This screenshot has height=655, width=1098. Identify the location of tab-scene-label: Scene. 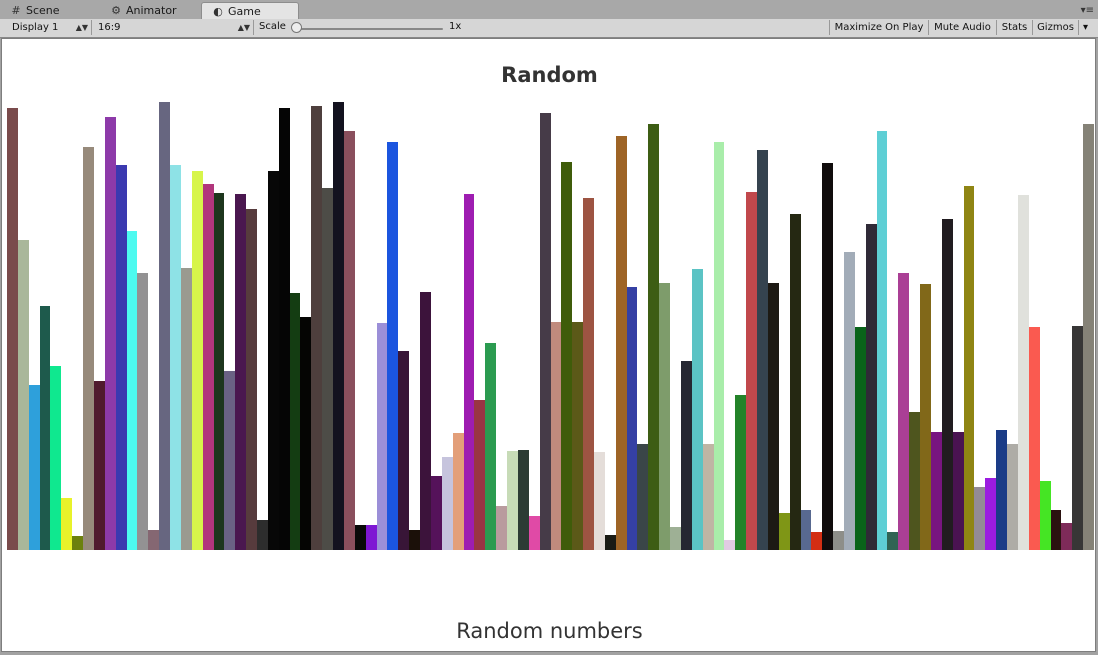
(43, 10).